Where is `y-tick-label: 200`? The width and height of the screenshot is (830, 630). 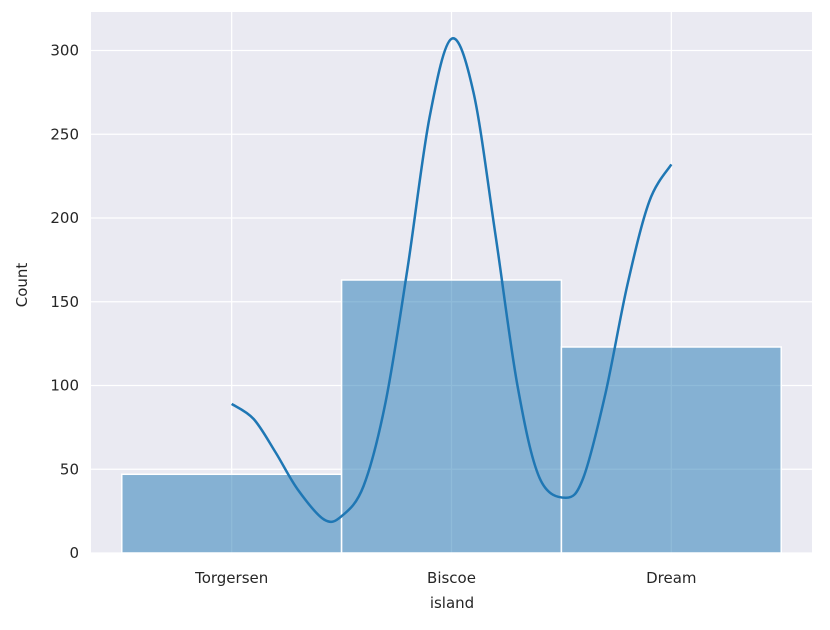
y-tick-label: 200 is located at coordinates (64, 218).